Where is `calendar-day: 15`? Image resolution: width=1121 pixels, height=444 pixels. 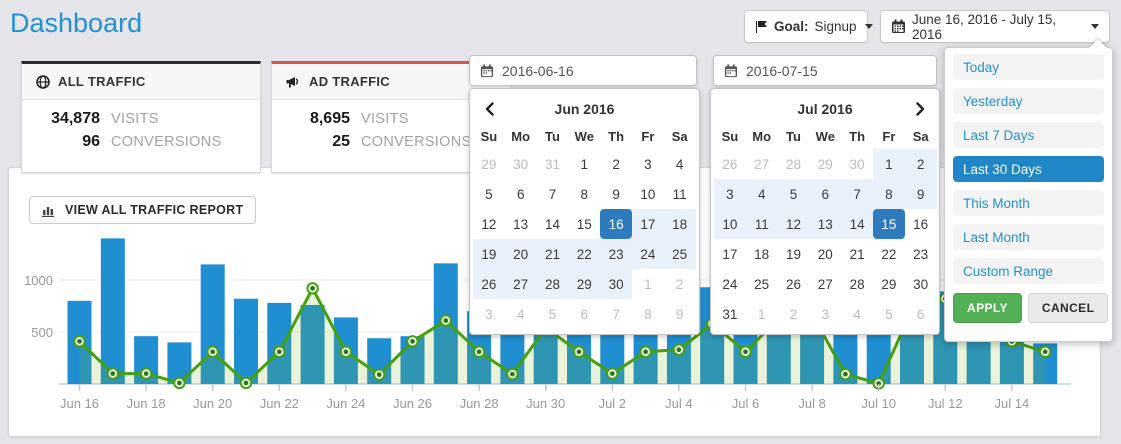
calendar-day: 15 is located at coordinates (584, 224).